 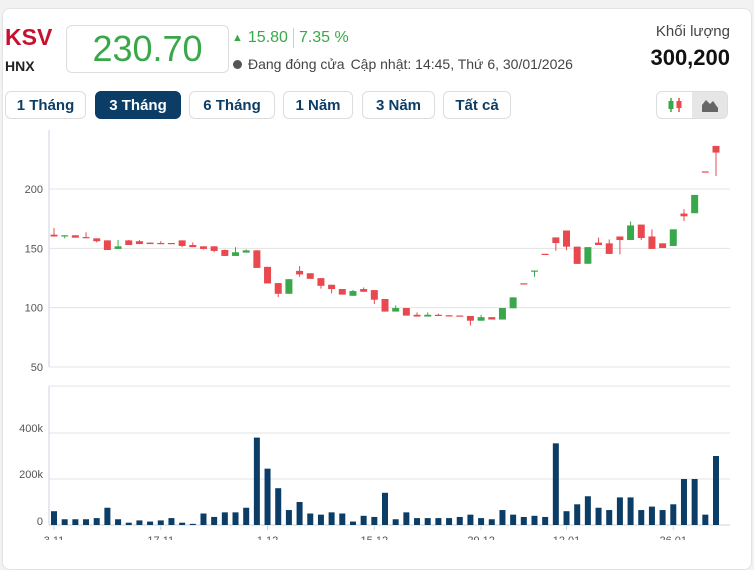 What do you see at coordinates (31, 429) in the screenshot?
I see `volume-tick-label: 400k` at bounding box center [31, 429].